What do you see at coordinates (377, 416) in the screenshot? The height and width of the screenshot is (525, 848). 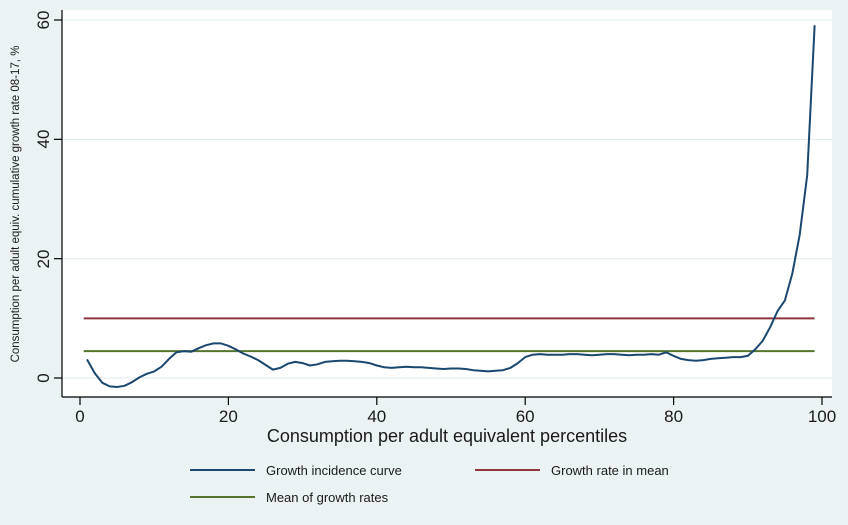 I see `x-tick-label: 40` at bounding box center [377, 416].